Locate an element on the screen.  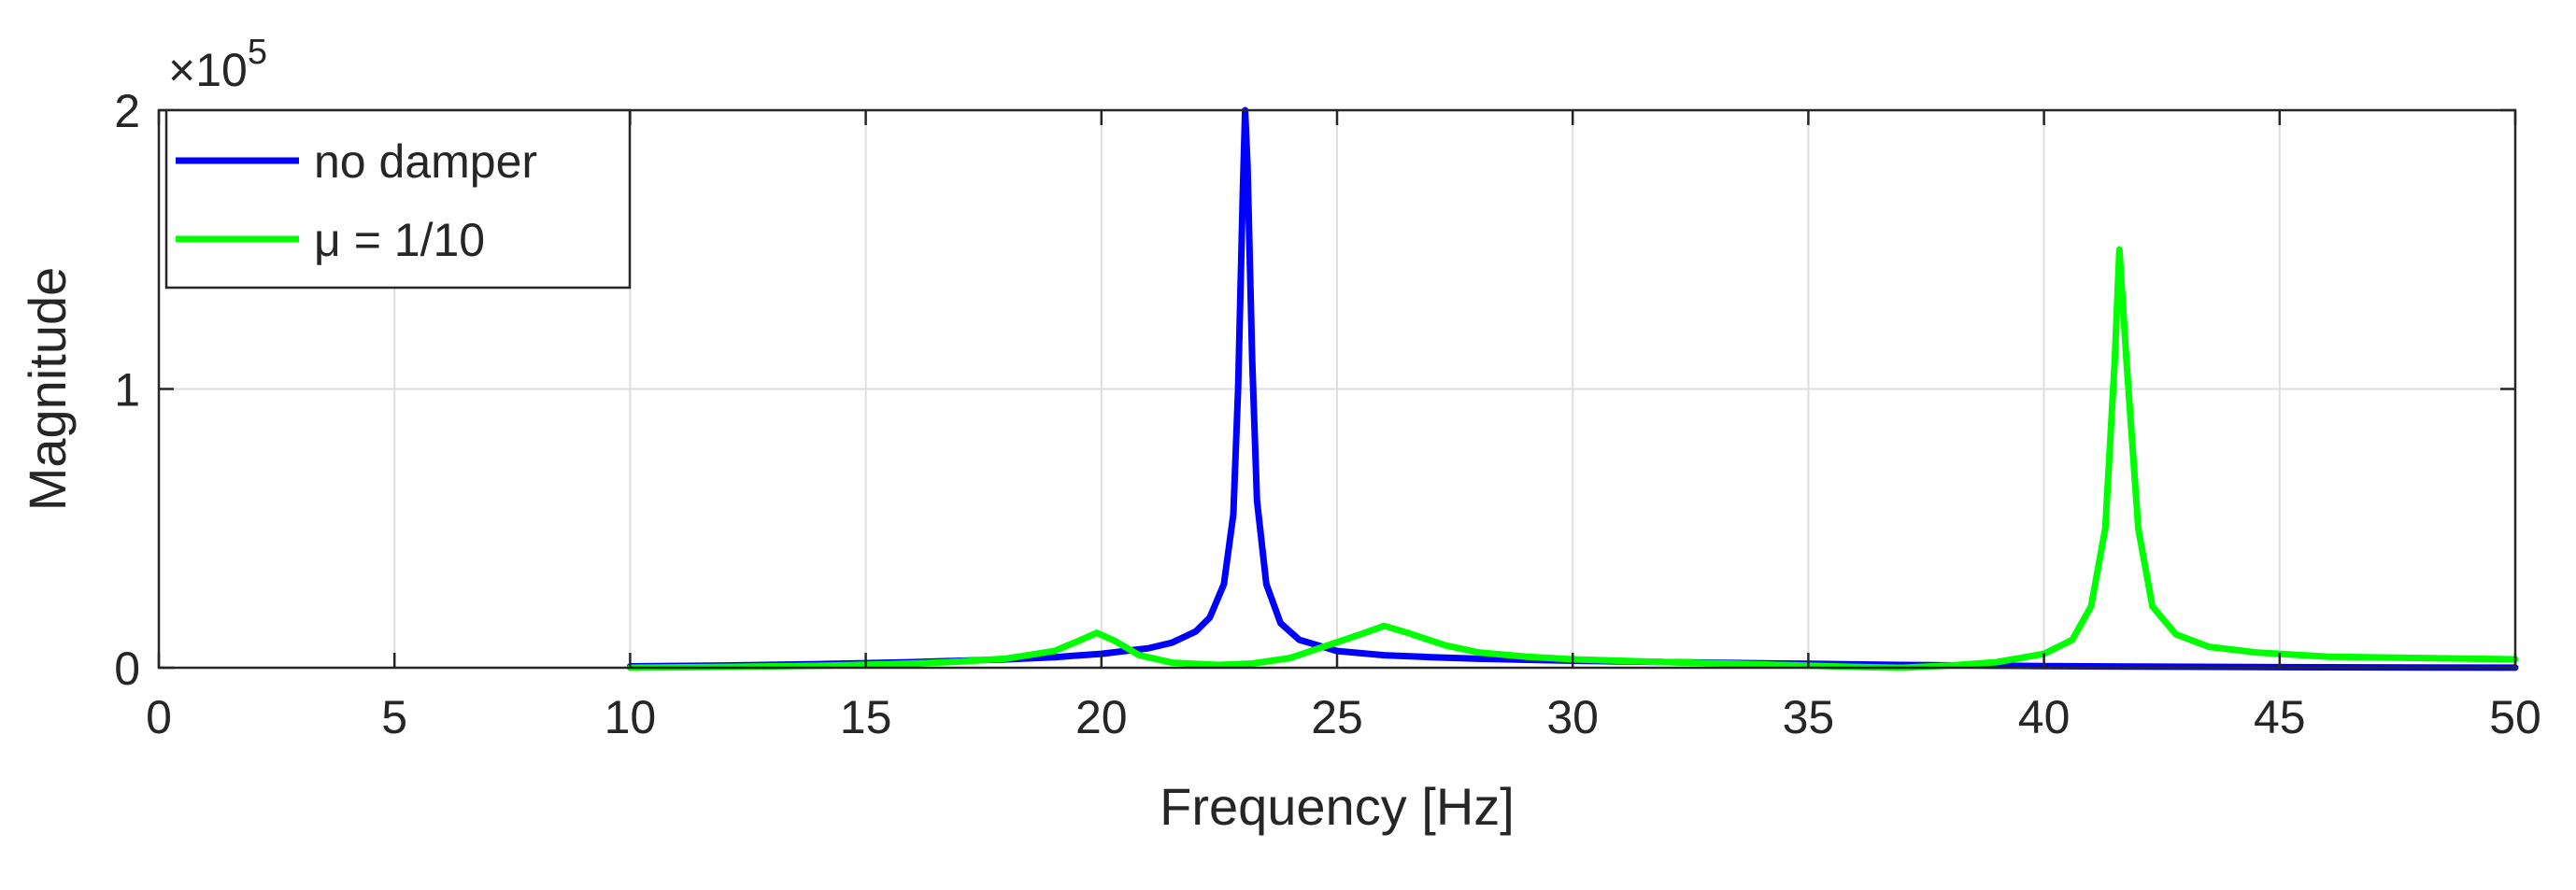
x-tick-label: 0 is located at coordinates (159, 717).